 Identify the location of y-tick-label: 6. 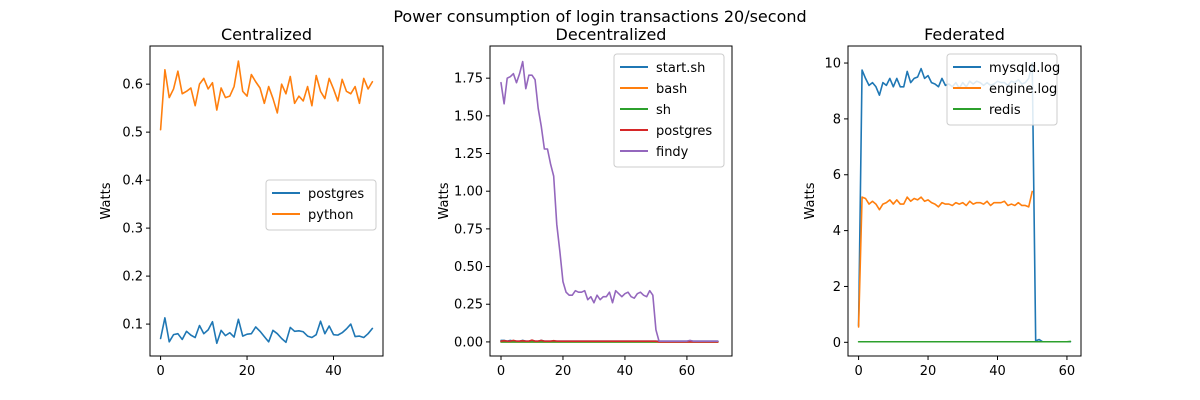
(837, 175).